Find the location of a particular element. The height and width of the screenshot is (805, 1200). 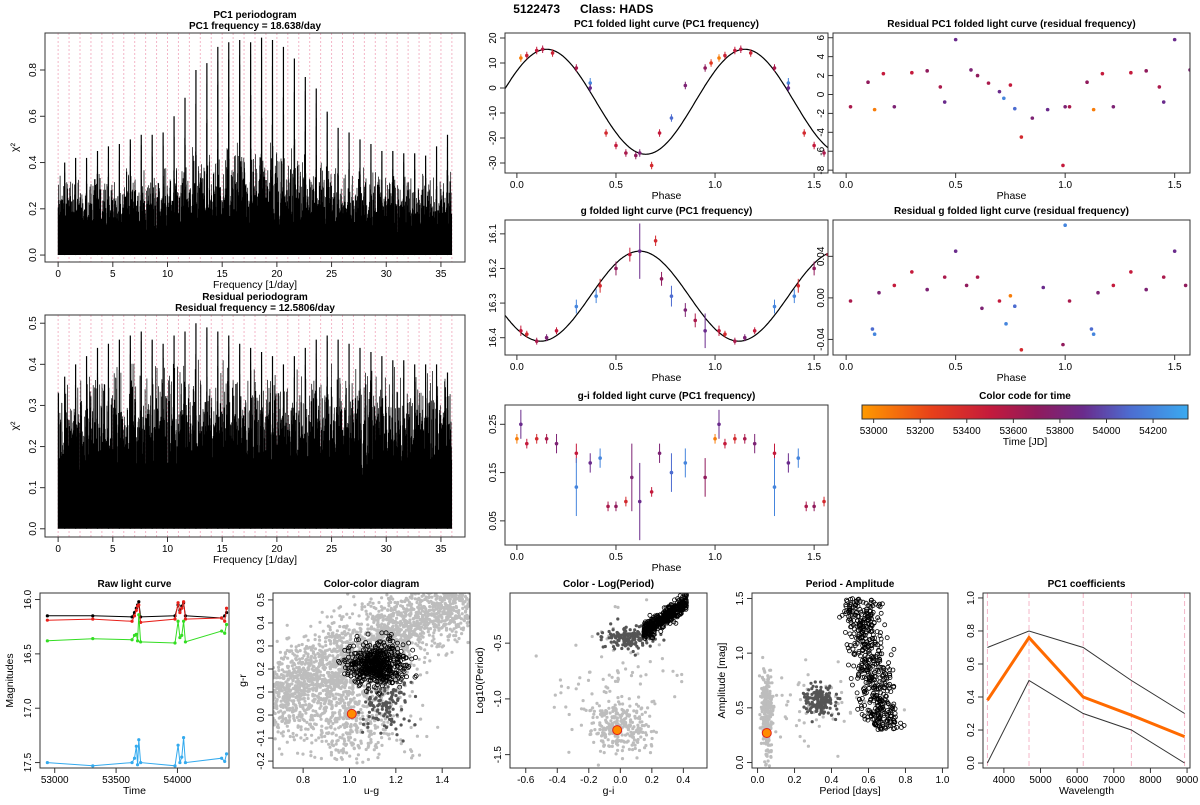

y-tick-label: -2 is located at coordinates (821, 113).